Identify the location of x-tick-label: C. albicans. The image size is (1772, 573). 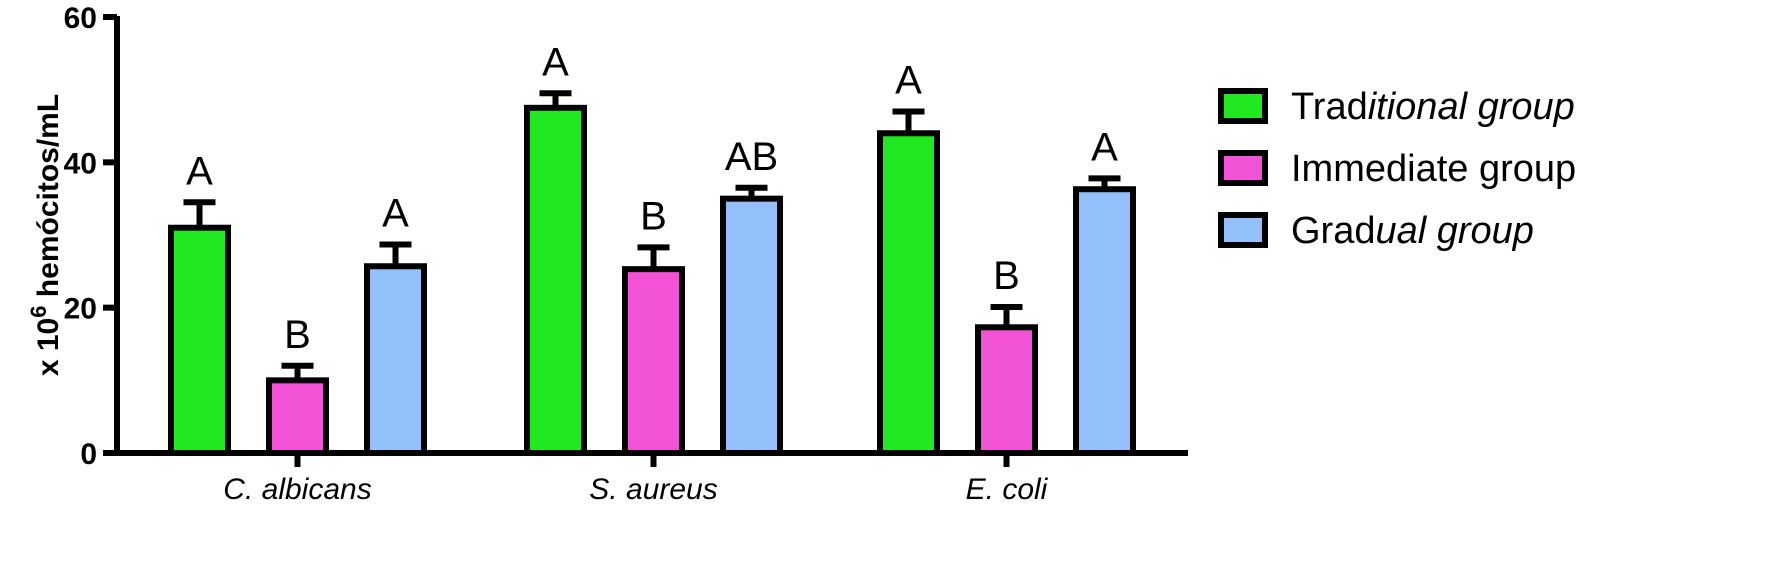
(297, 489).